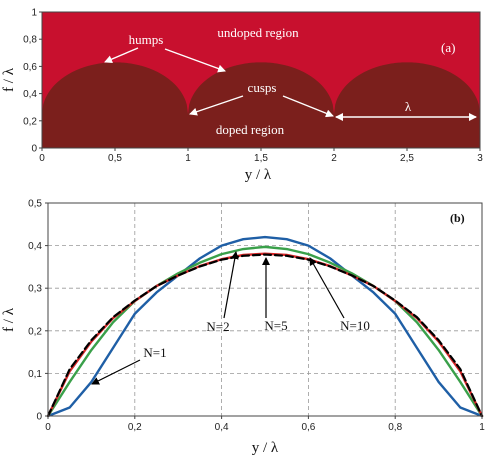  Describe the element at coordinates (217, 326) in the screenshot. I see `legend-n2: N=2` at that location.